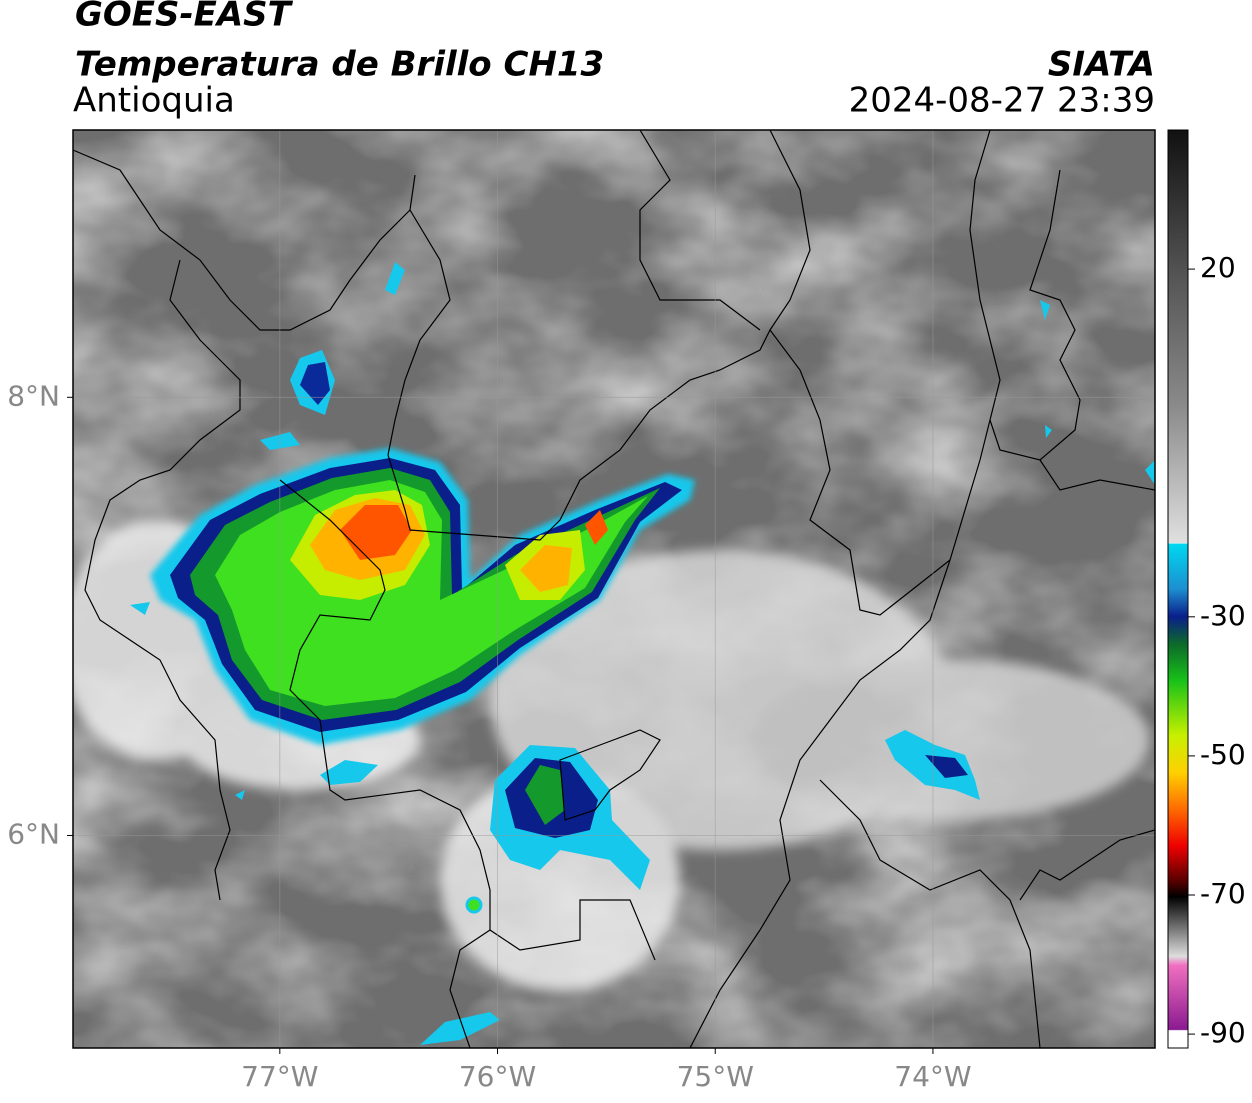 The image size is (1252, 1103). Describe the element at coordinates (339, 65) in the screenshot. I see `subtitle: Temperatura de Brillo CH13` at that location.